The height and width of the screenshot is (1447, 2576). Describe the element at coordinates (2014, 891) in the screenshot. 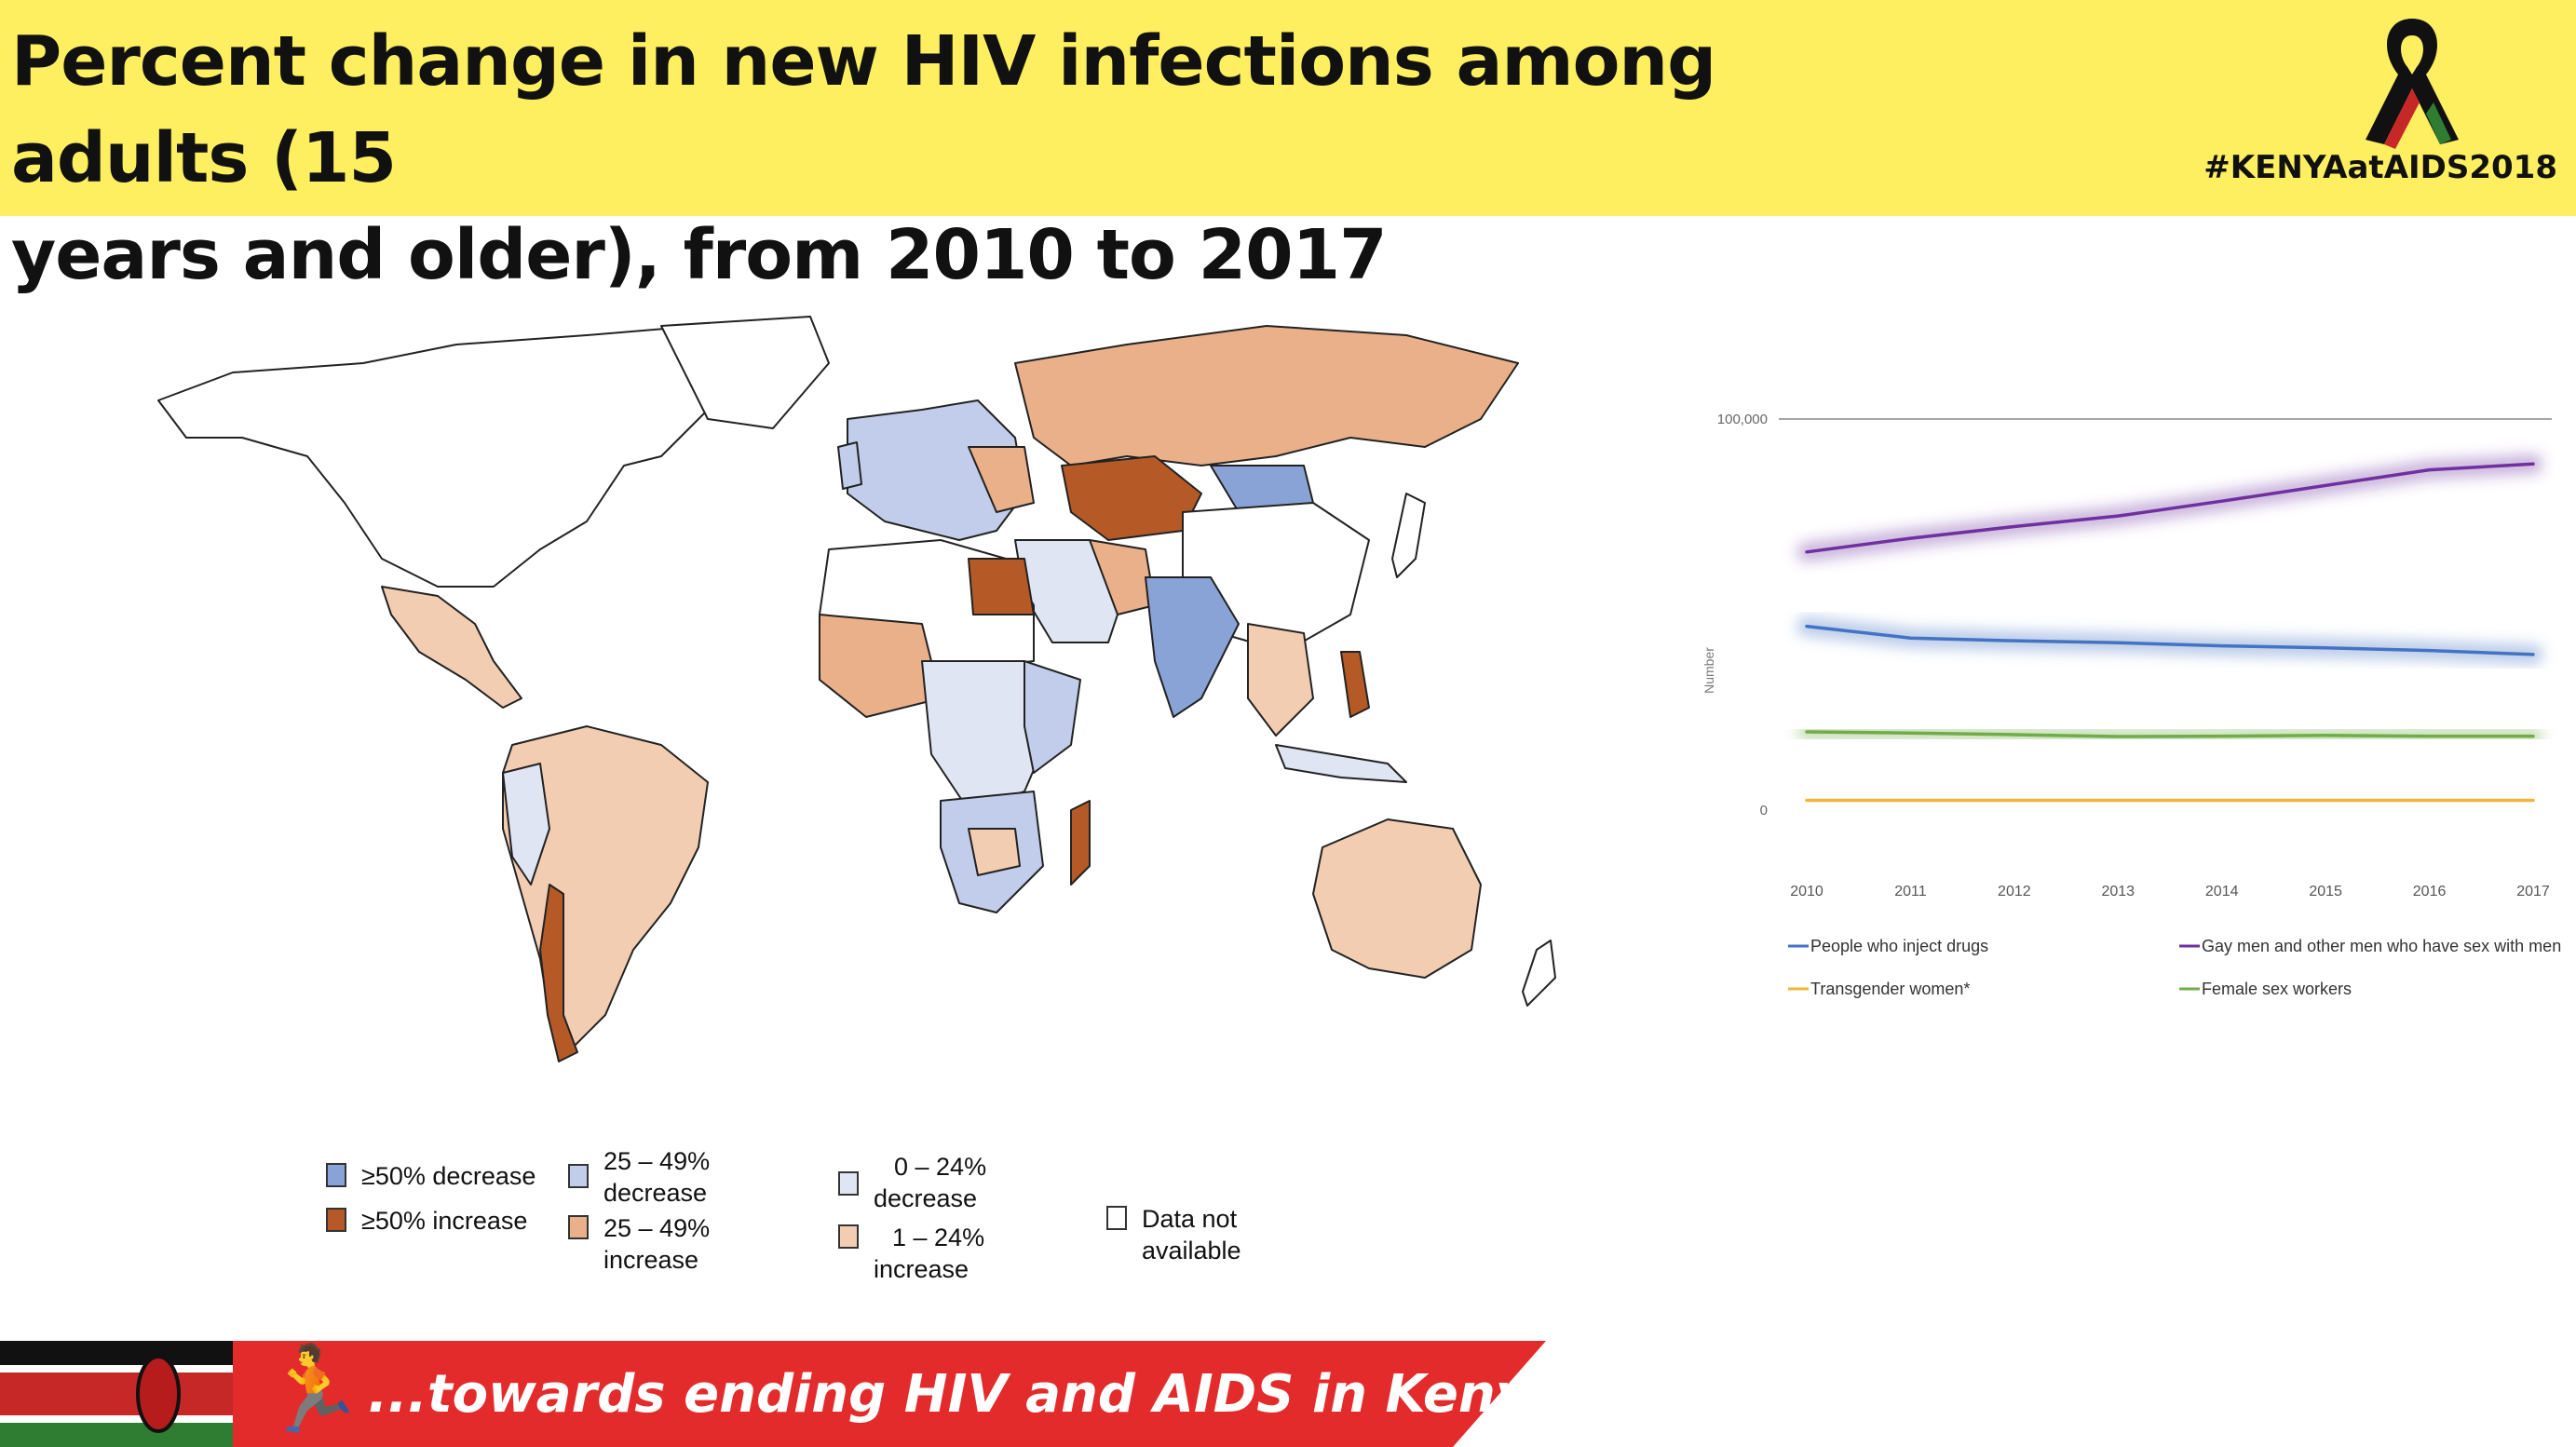

I see `x-tick-label: 2012` at that location.